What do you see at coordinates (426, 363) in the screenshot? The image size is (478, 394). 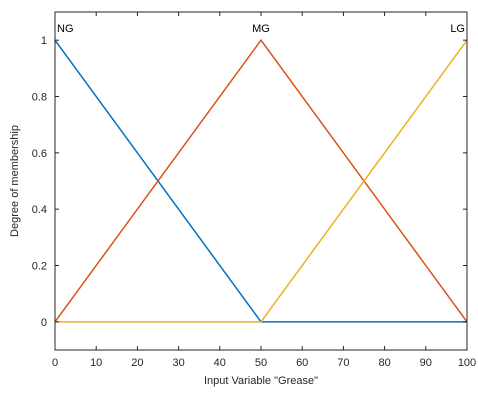 I see `x-tick-label: 90` at bounding box center [426, 363].